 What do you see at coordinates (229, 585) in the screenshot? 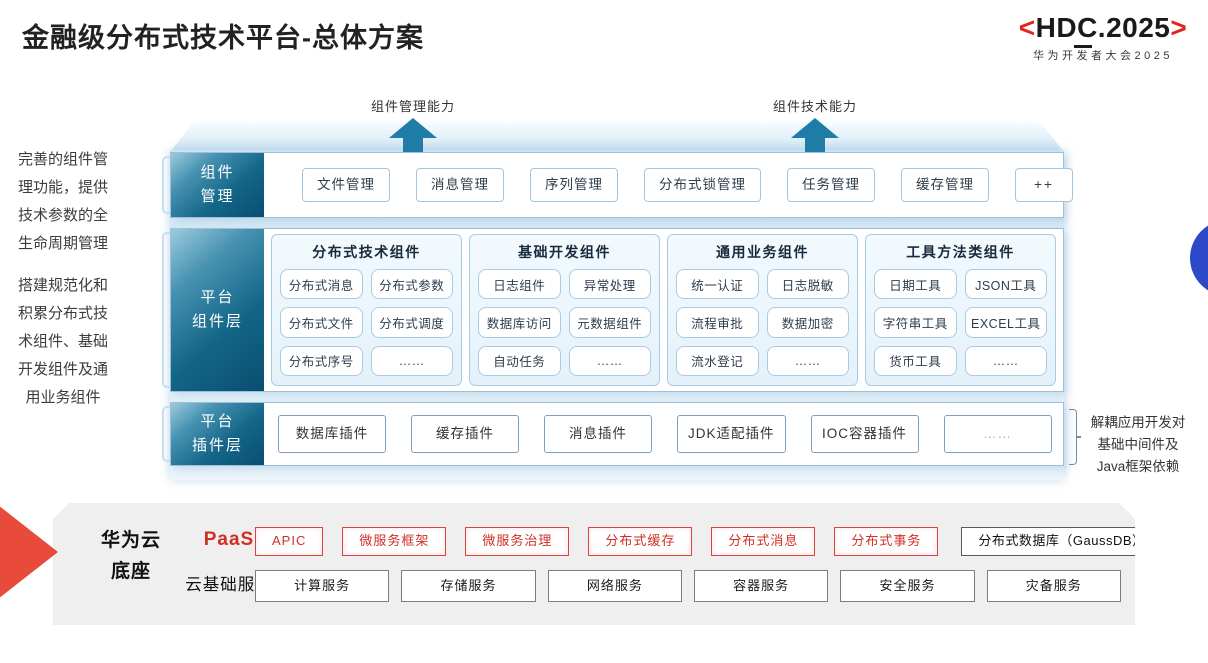
I see `cloud-services-label: 云基础服务` at bounding box center [229, 585].